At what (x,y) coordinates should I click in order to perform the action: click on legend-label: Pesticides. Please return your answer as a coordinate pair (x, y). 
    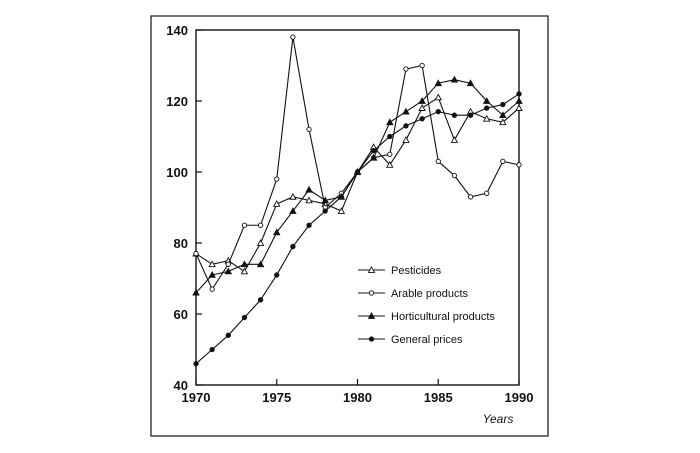
    Looking at the image, I should click on (416, 271).